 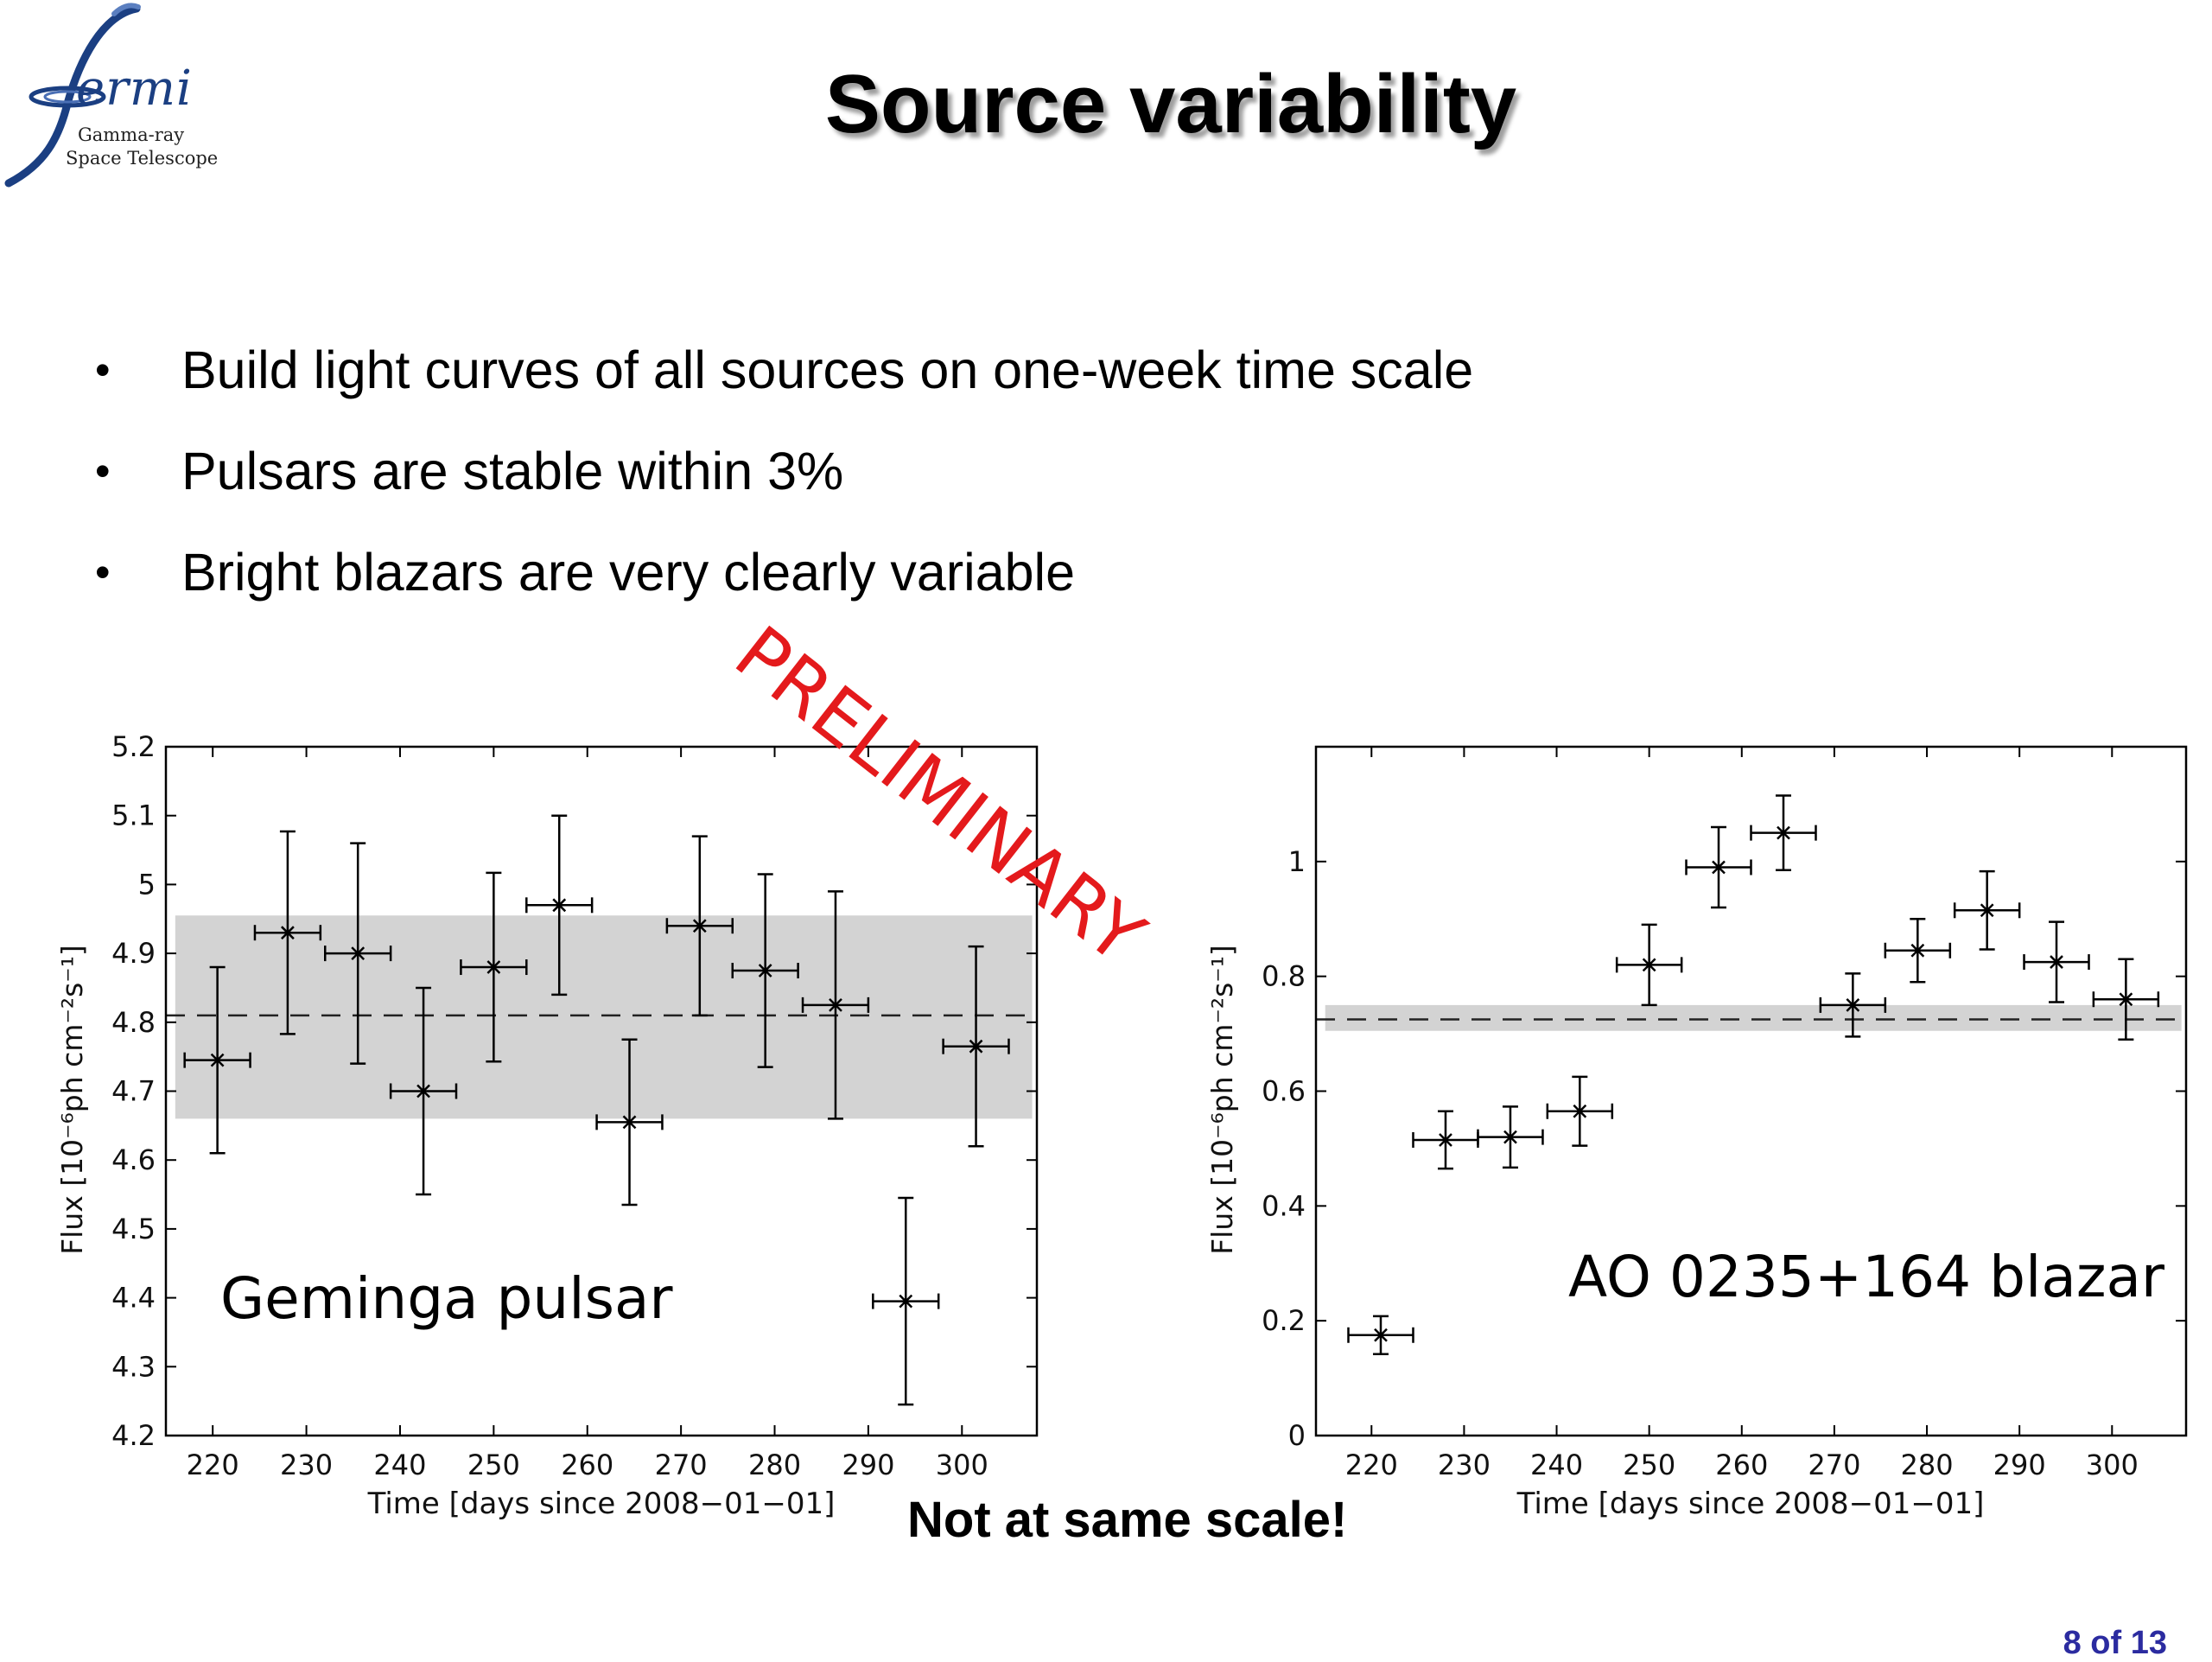 What do you see at coordinates (142, 158) in the screenshot?
I see `logo-line-2: Space Telescope` at bounding box center [142, 158].